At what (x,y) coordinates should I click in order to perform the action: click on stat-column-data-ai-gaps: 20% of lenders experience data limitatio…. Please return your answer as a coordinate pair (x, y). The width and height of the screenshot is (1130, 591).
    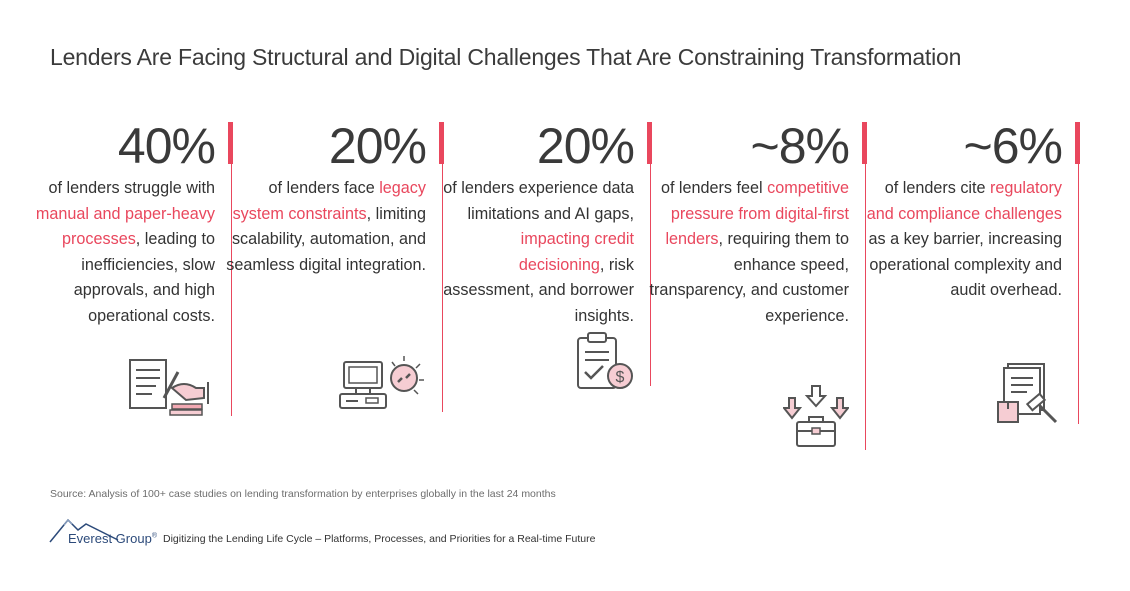
    Looking at the image, I should click on (547, 253).